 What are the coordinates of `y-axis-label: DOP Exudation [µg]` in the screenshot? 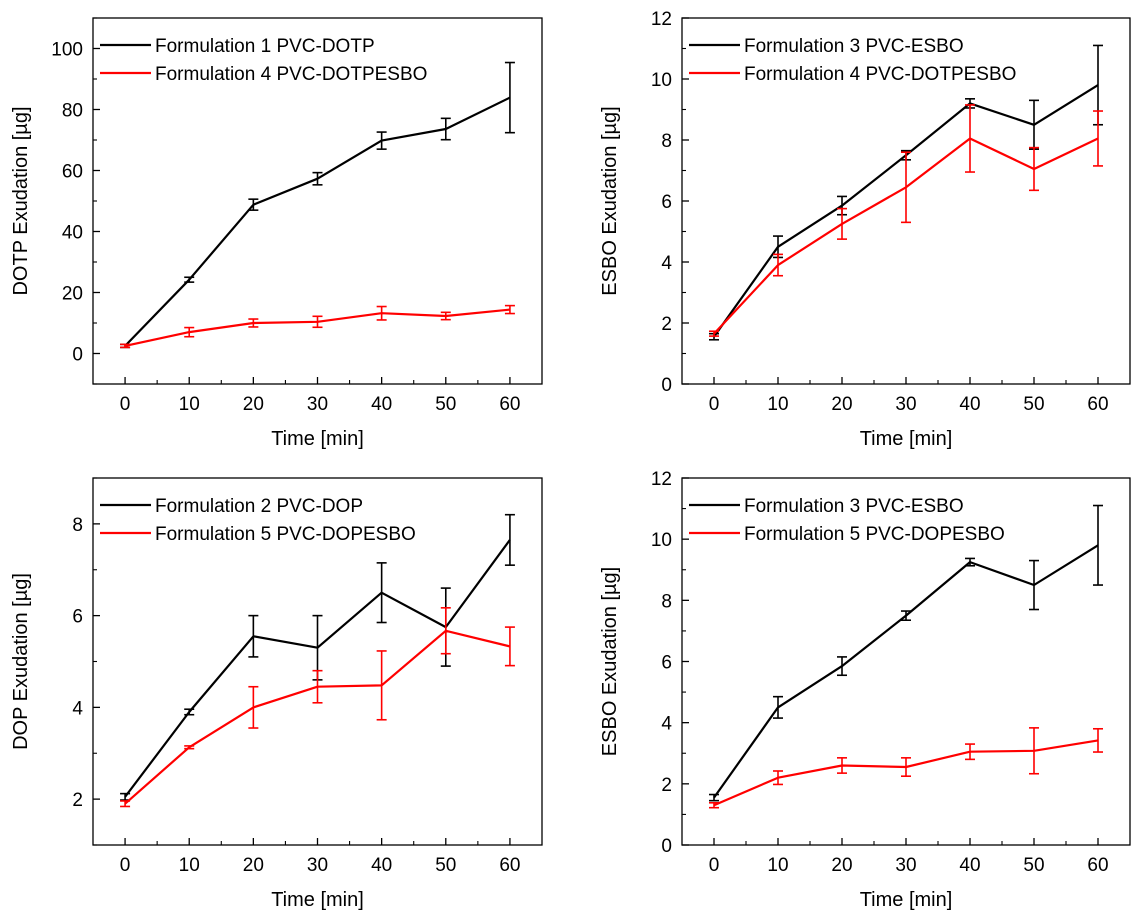 It's located at (21, 661).